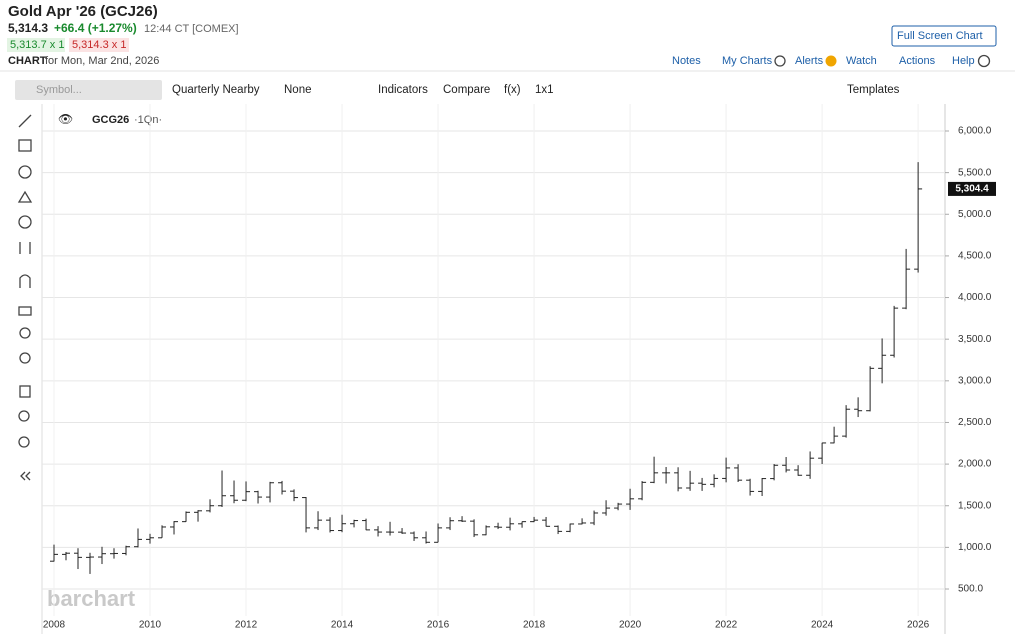 This screenshot has width=1015, height=634. What do you see at coordinates (544, 90) in the screenshot?
I see `toolbar-layout: 1x1` at bounding box center [544, 90].